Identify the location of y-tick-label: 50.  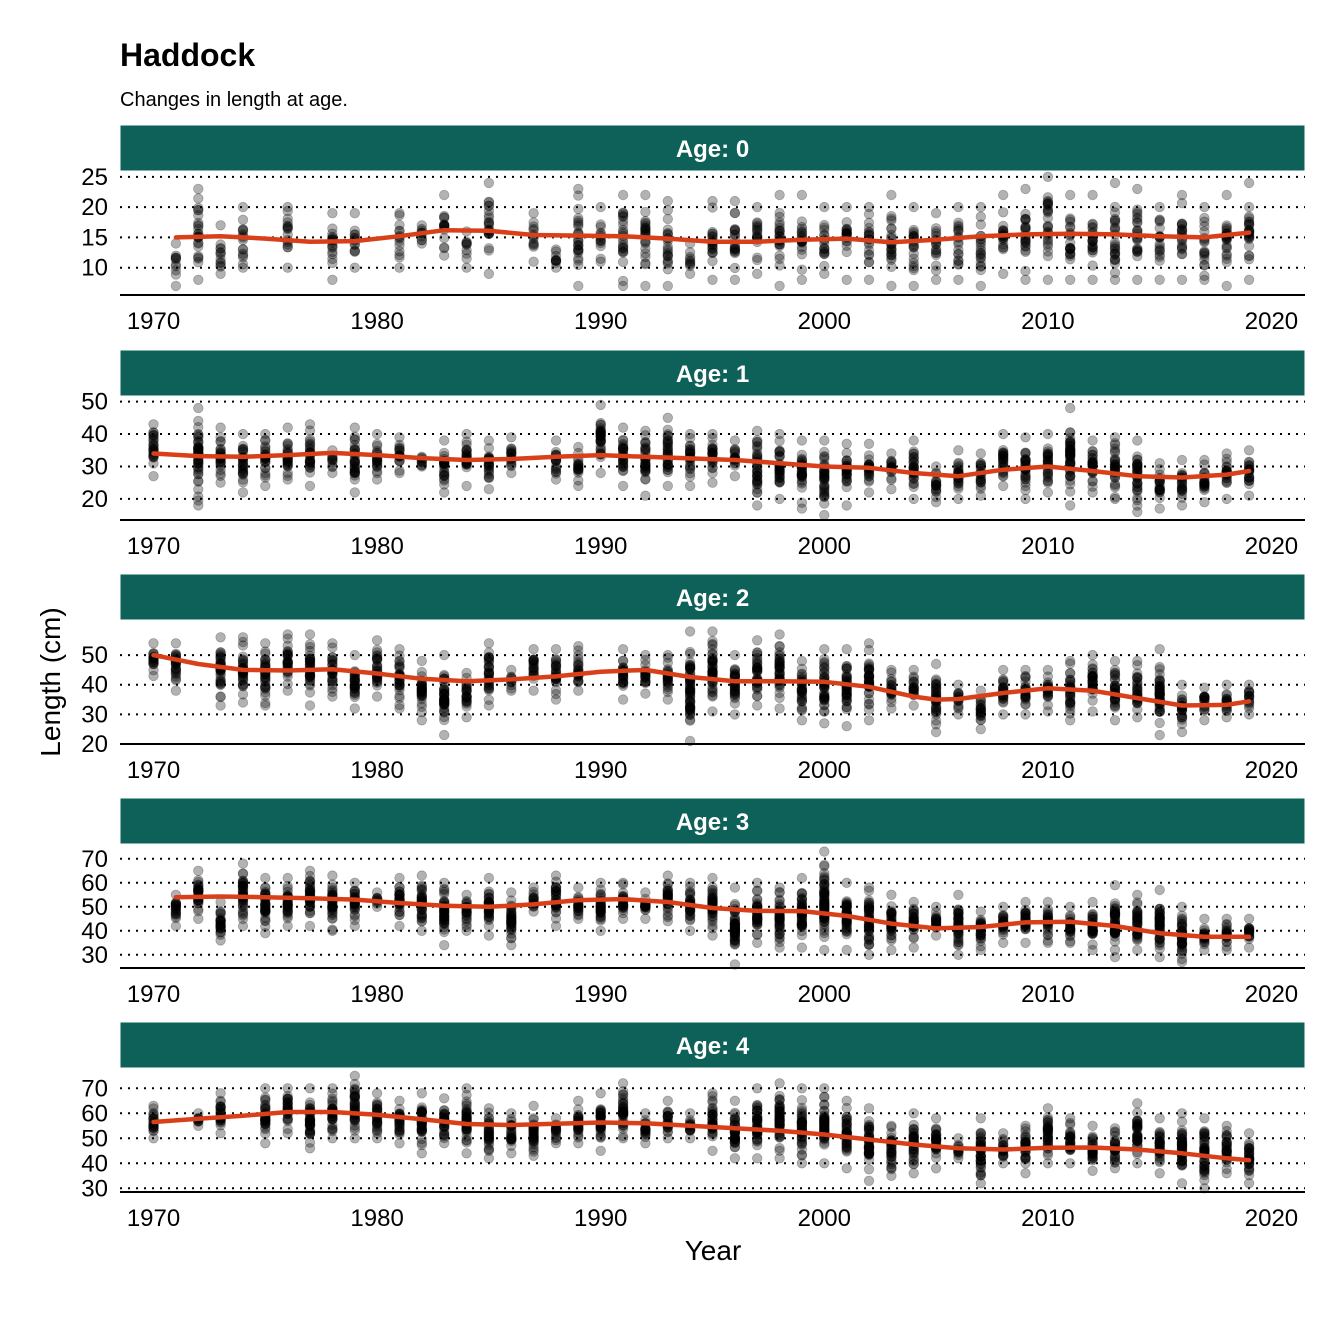
(94, 655).